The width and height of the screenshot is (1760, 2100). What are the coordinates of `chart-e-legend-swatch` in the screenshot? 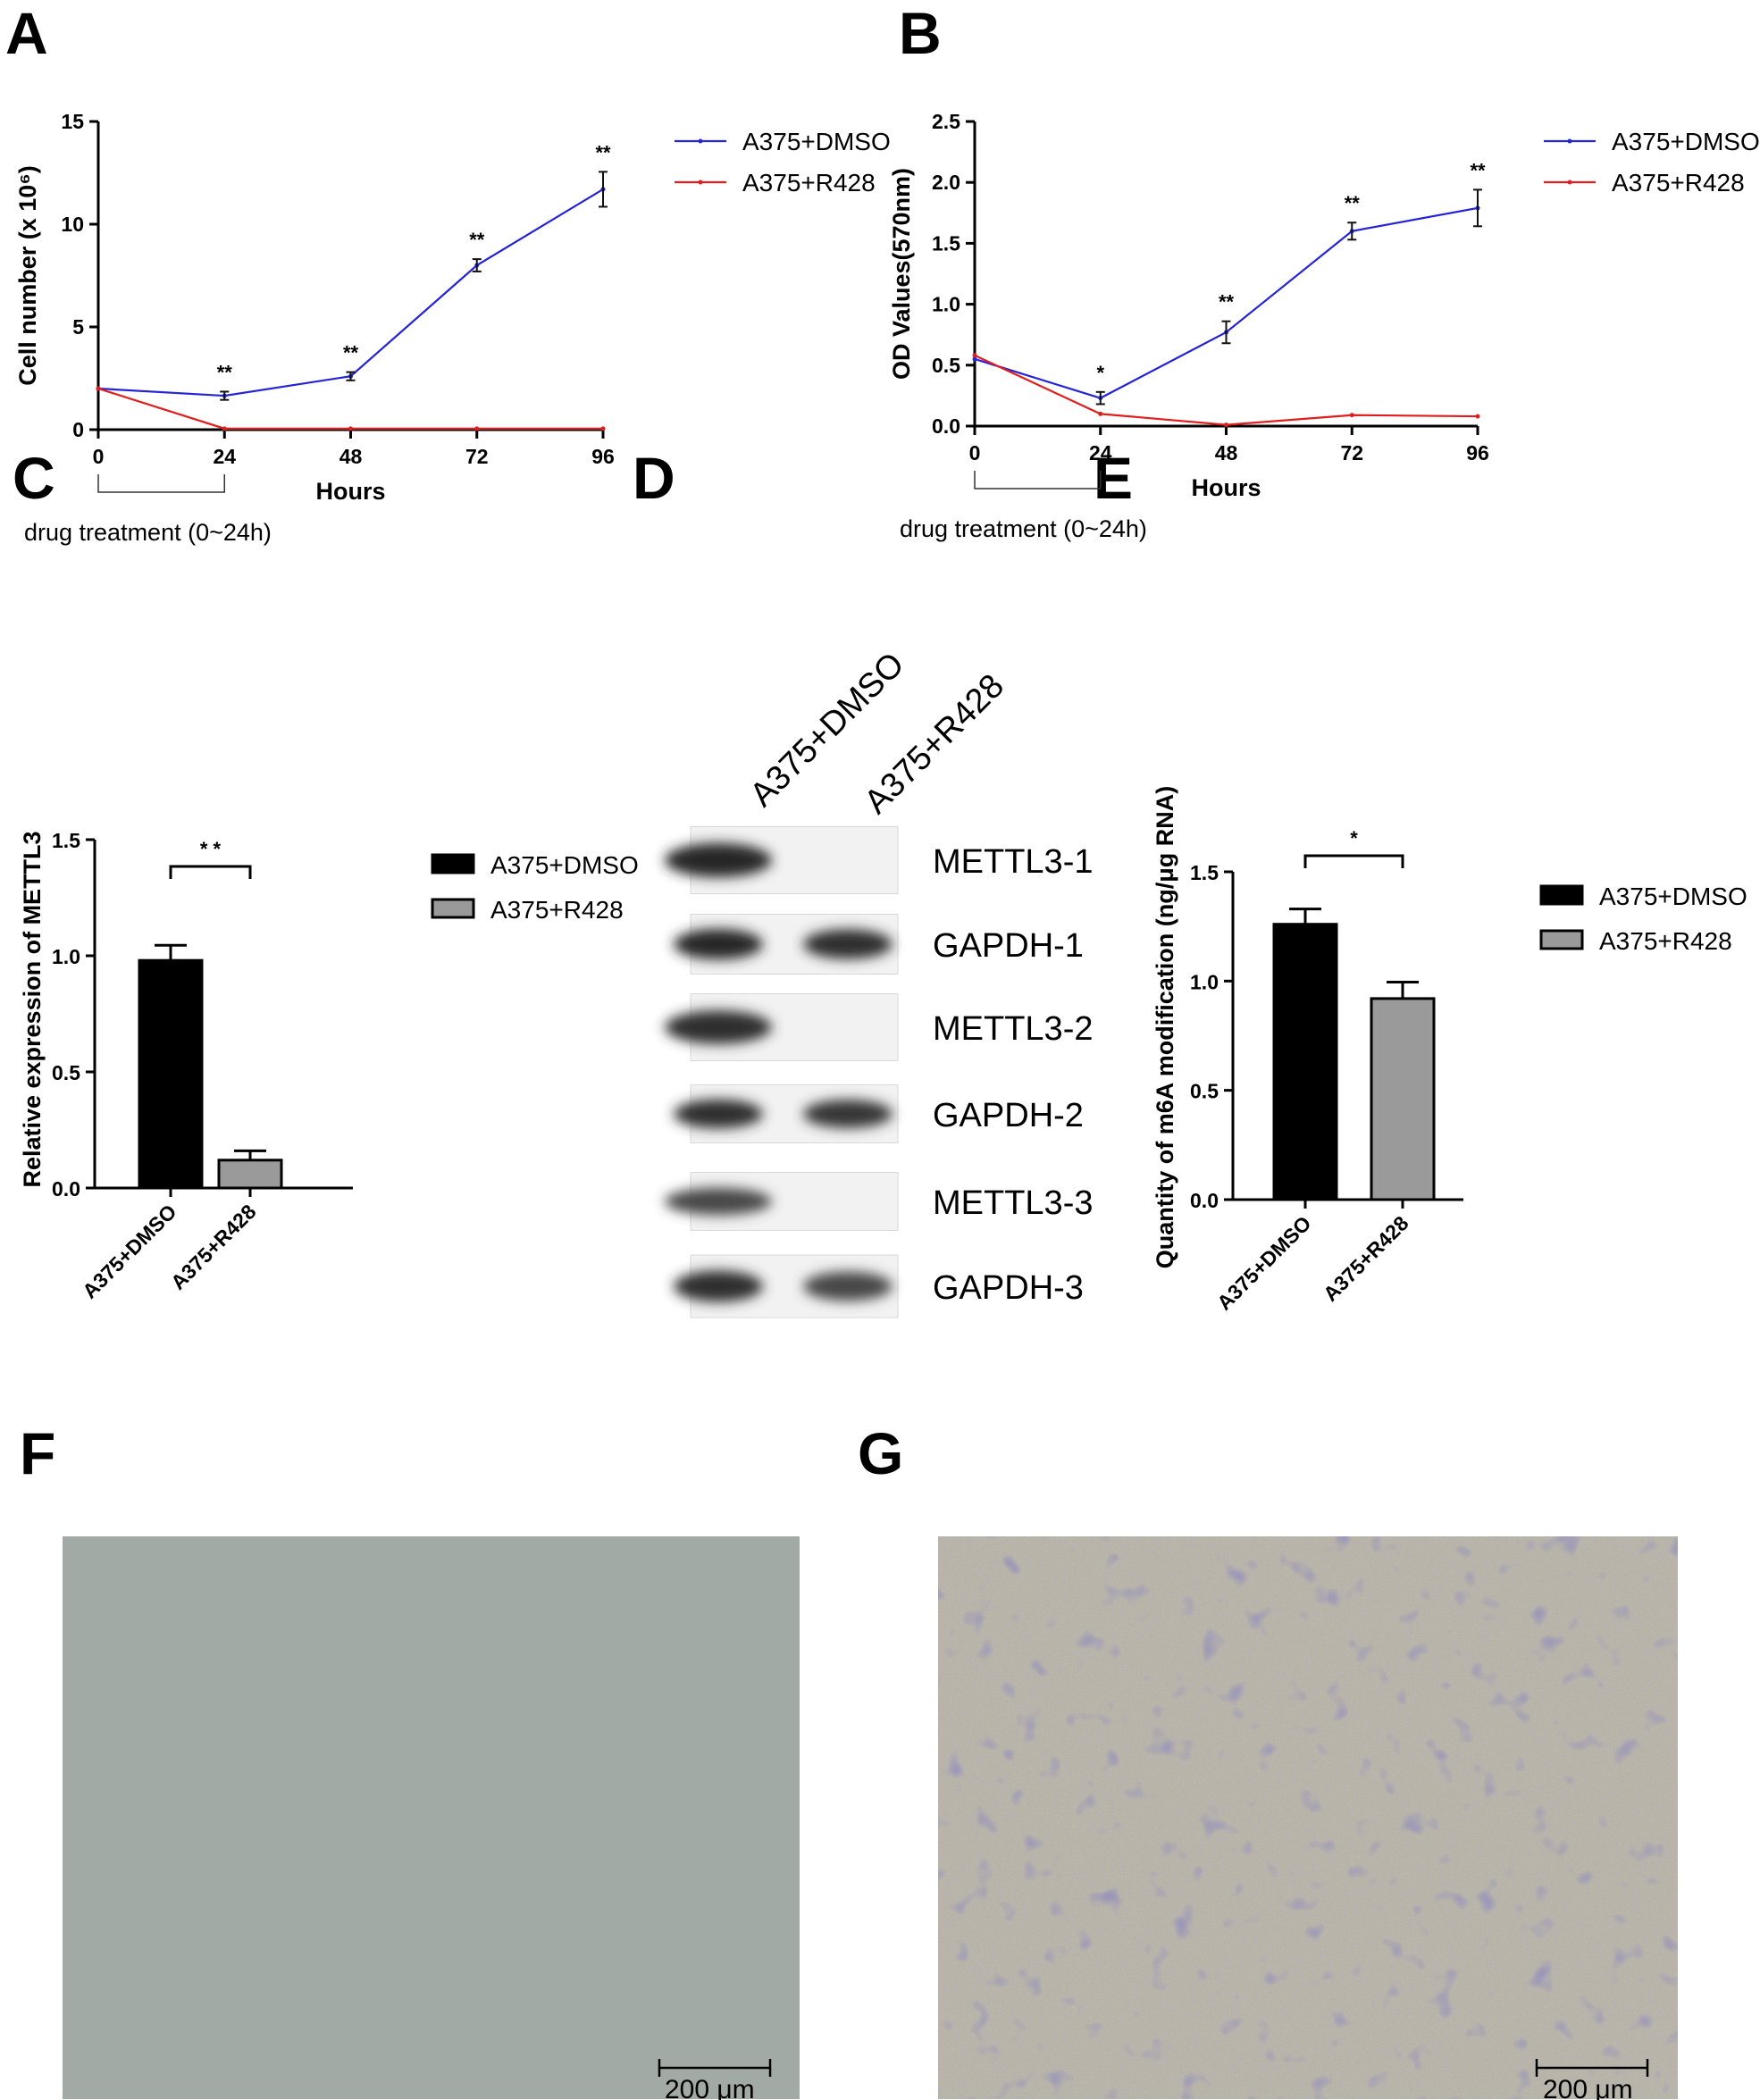 It's located at (1561, 895).